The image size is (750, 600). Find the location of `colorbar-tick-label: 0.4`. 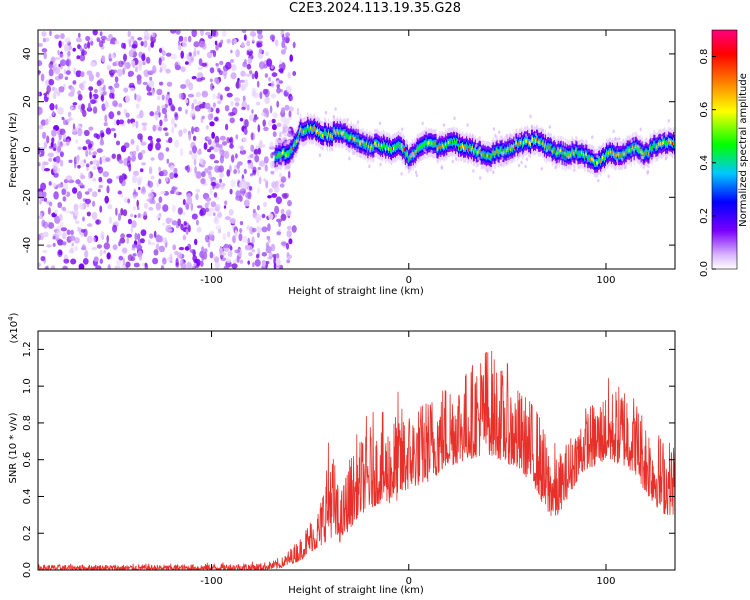

colorbar-tick-label: 0.4 is located at coordinates (704, 163).